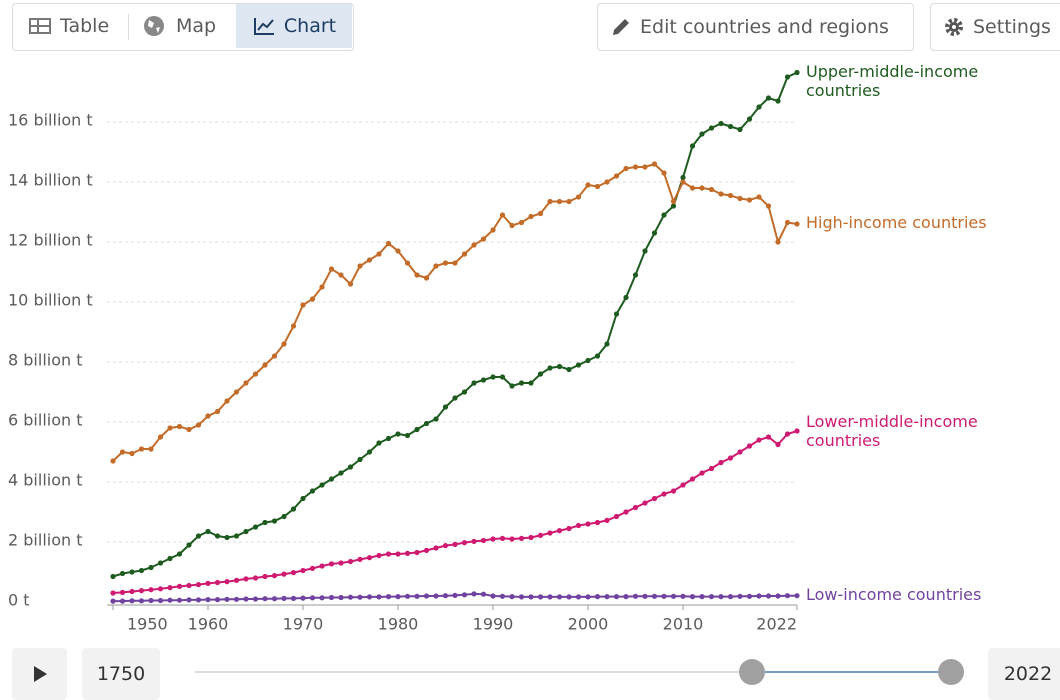 Image resolution: width=1060 pixels, height=700 pixels. I want to click on map-tab: Map, so click(179, 26).